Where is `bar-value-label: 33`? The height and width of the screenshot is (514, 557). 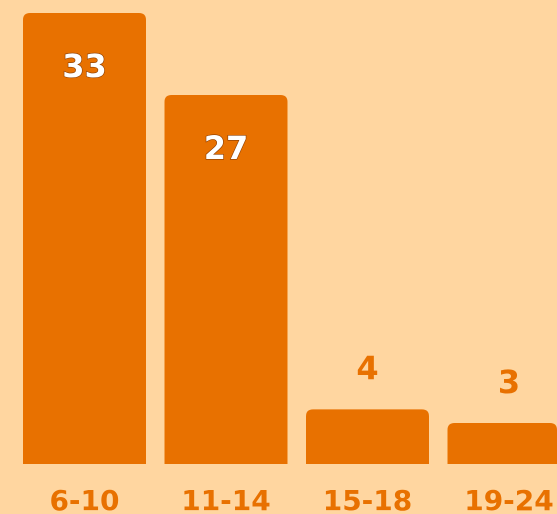
bar-value-label: 33 is located at coordinates (84, 66).